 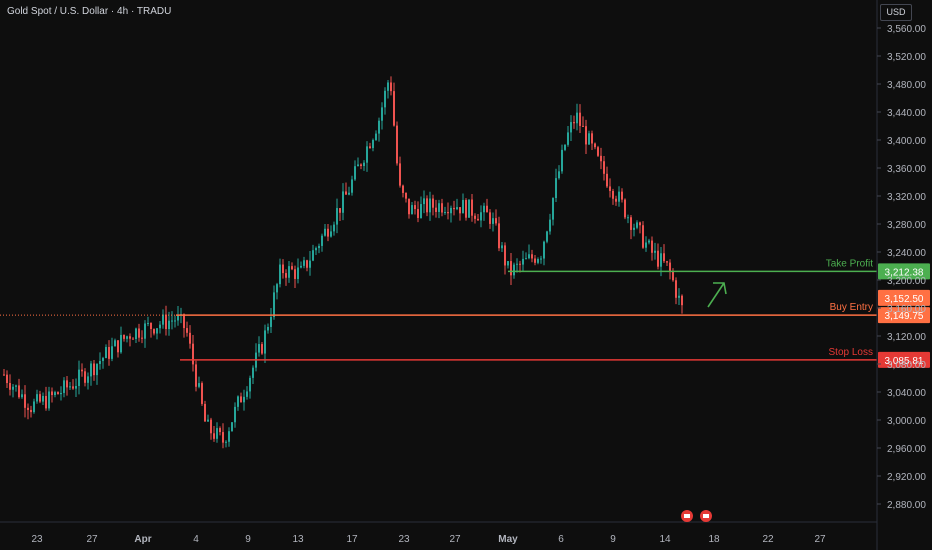 I want to click on y-tick-label: 3,000.00, so click(x=906, y=421).